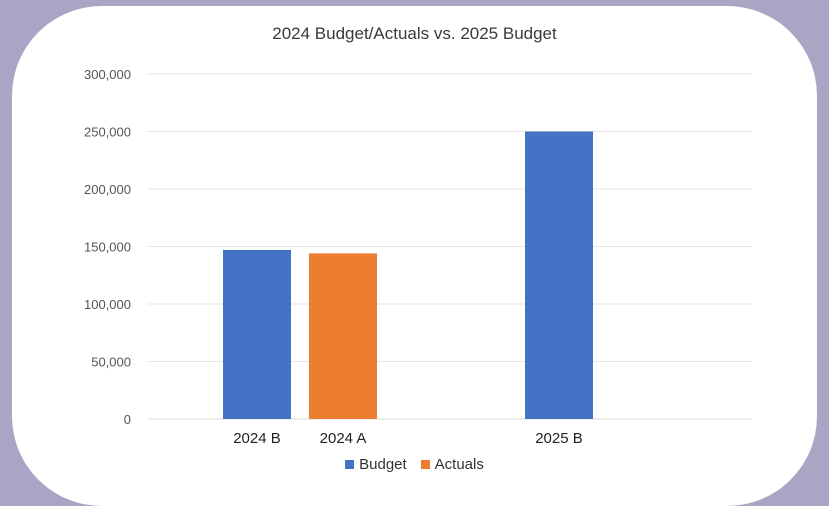  I want to click on legend-swatch-budget, so click(350, 464).